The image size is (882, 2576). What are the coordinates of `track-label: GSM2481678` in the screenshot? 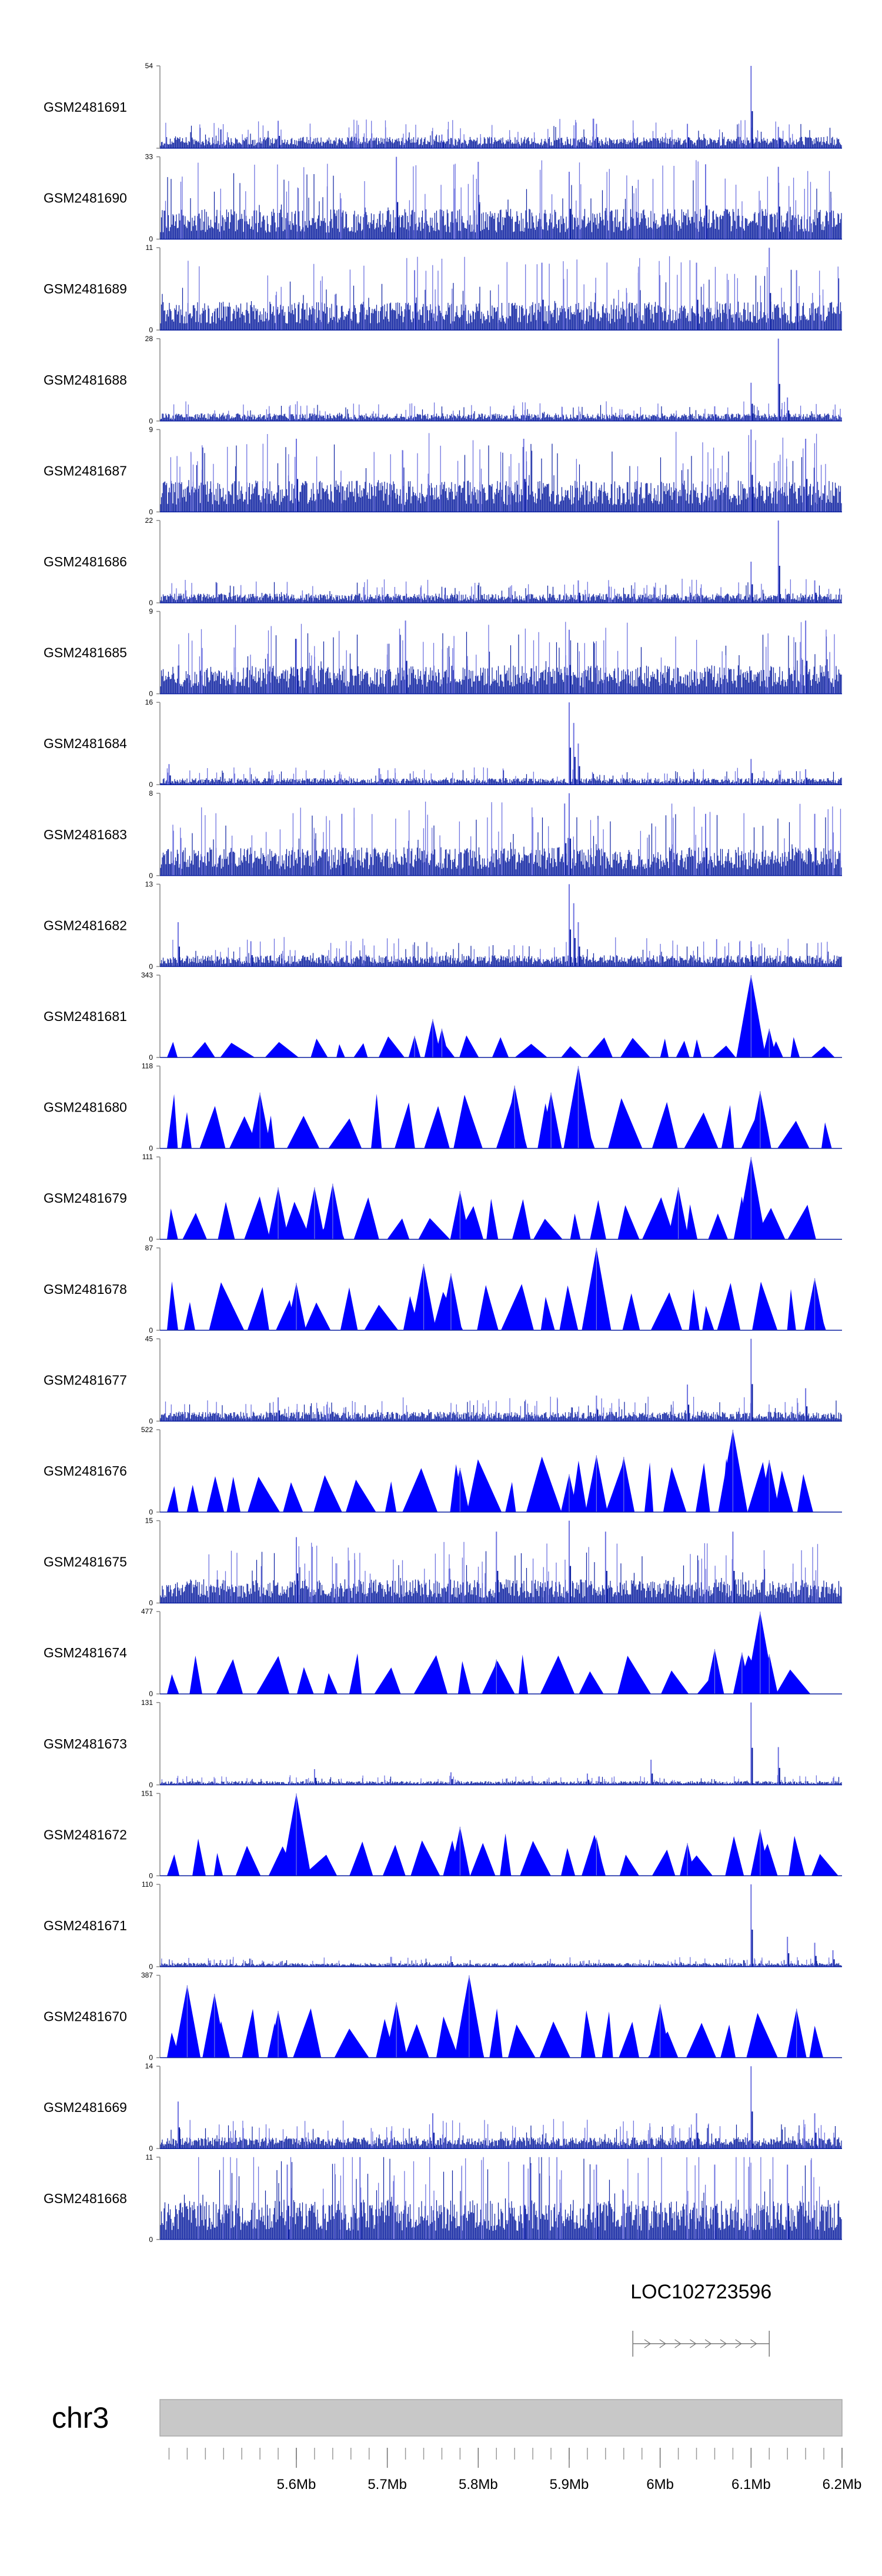 It's located at (85, 1289).